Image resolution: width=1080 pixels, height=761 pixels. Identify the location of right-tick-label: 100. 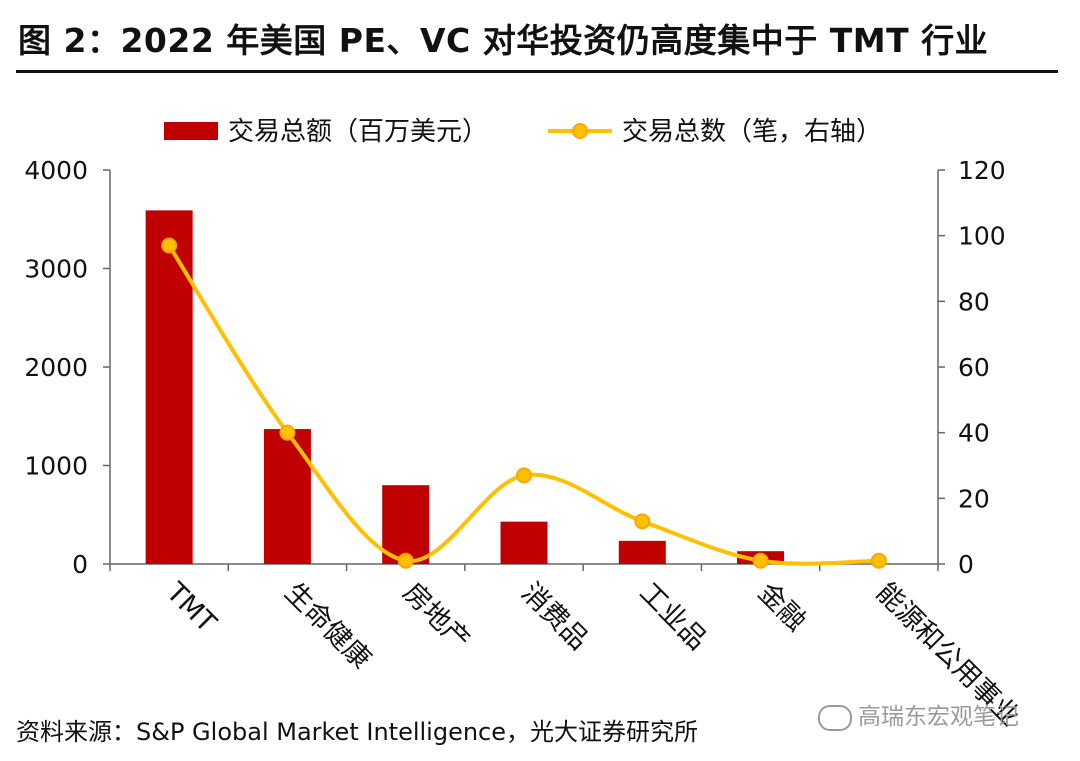
(982, 236).